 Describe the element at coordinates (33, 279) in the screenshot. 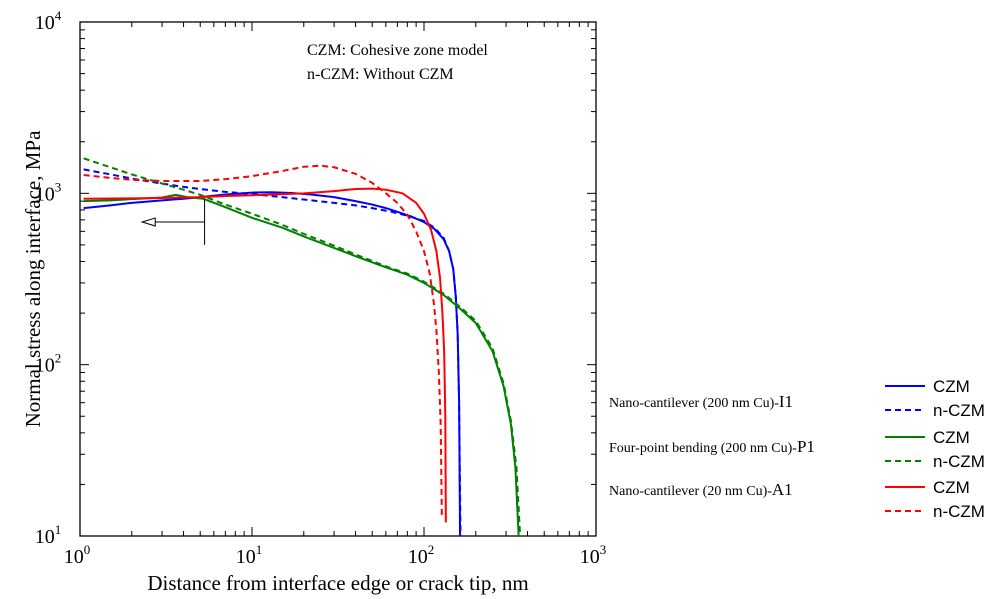

I see `y-axis-label: Normal stress along interface, MPa` at that location.